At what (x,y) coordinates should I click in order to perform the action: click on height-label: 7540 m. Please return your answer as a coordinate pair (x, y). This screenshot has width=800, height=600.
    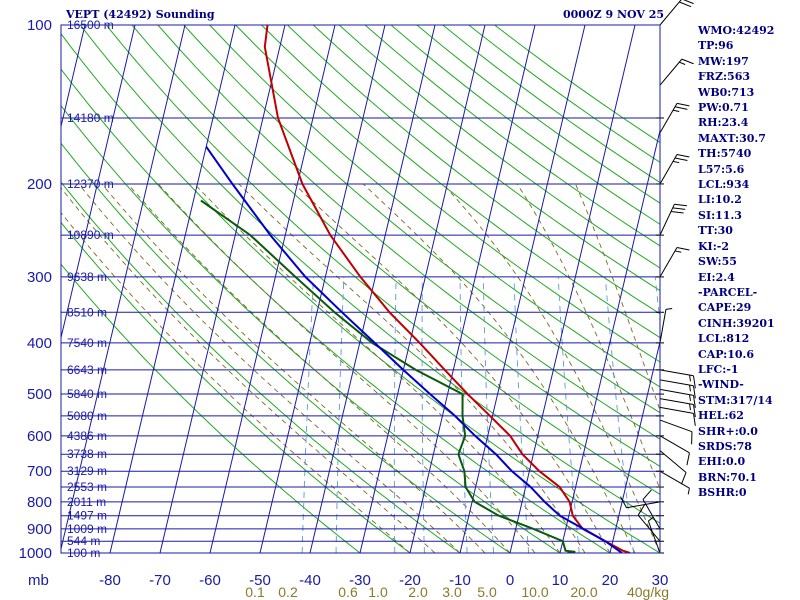
    Looking at the image, I should click on (87, 343).